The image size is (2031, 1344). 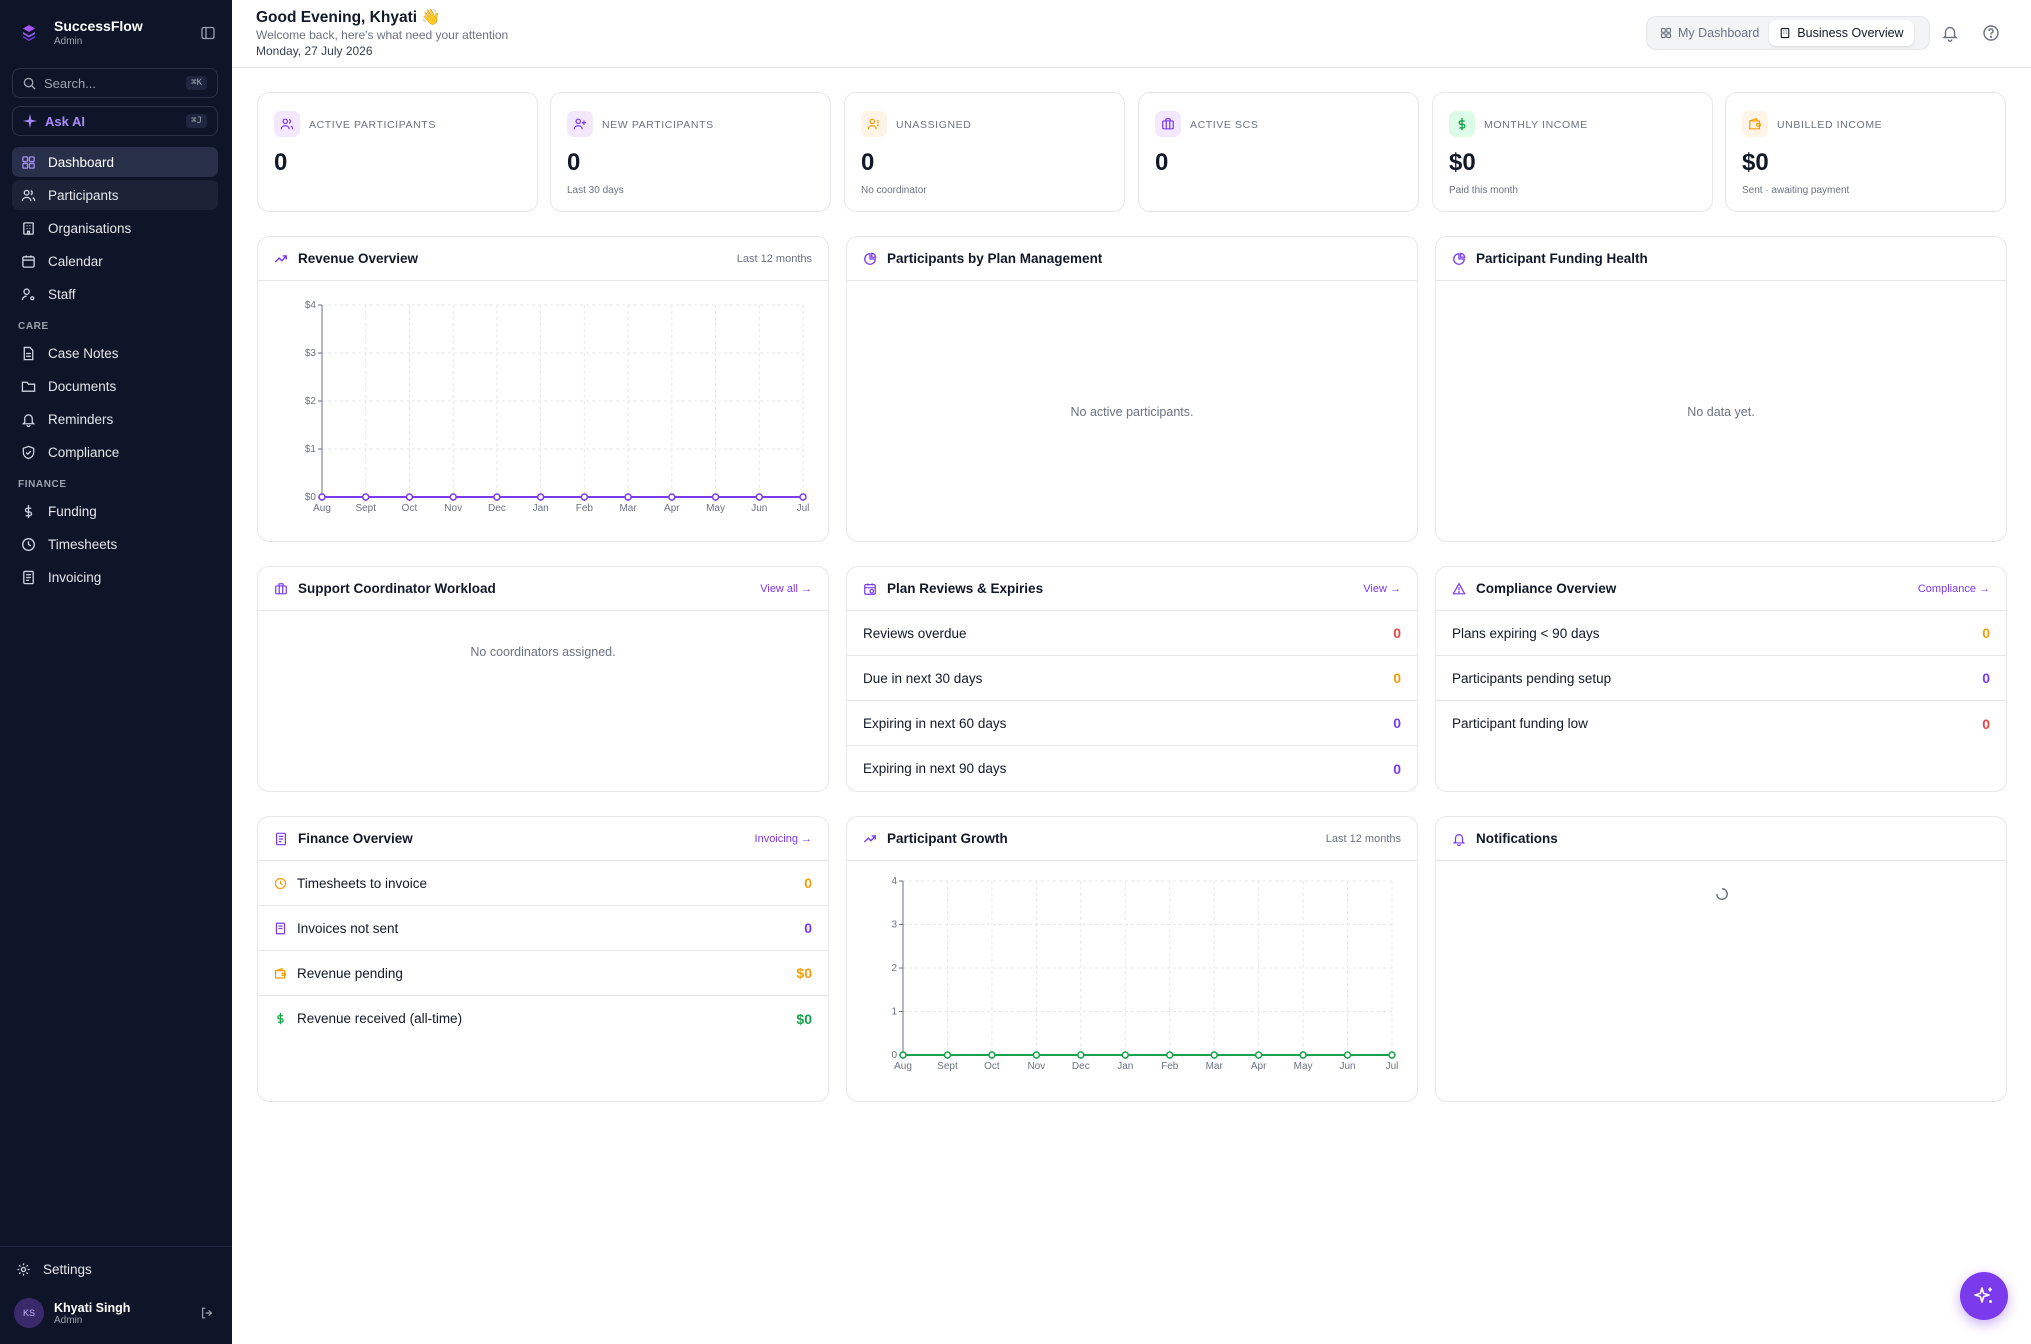 I want to click on x-tick-label: Jan, so click(x=1125, y=1066).